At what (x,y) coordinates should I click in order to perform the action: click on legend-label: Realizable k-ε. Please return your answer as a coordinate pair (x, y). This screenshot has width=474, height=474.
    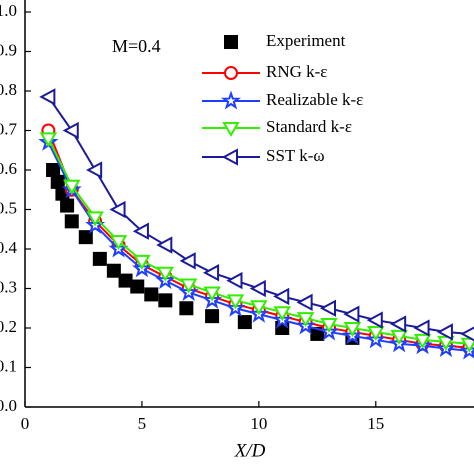
    Looking at the image, I should click on (314, 99).